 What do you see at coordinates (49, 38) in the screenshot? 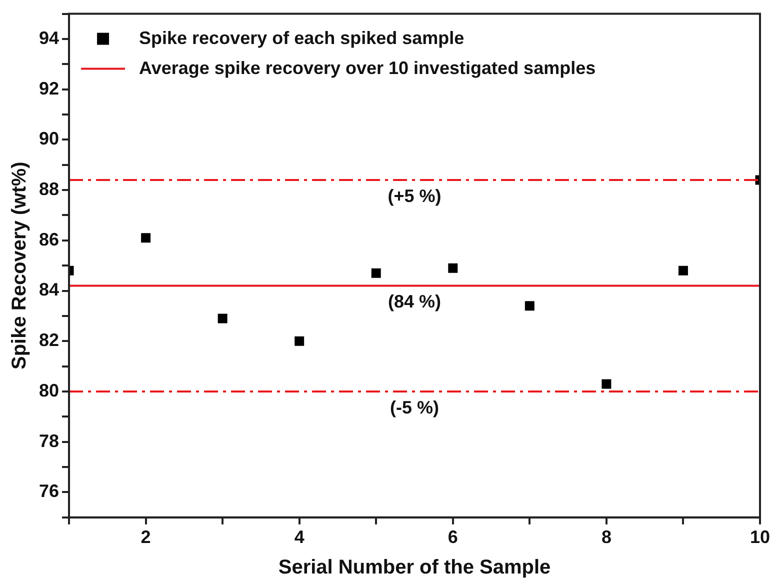
I see `y-tick-label: 94` at bounding box center [49, 38].